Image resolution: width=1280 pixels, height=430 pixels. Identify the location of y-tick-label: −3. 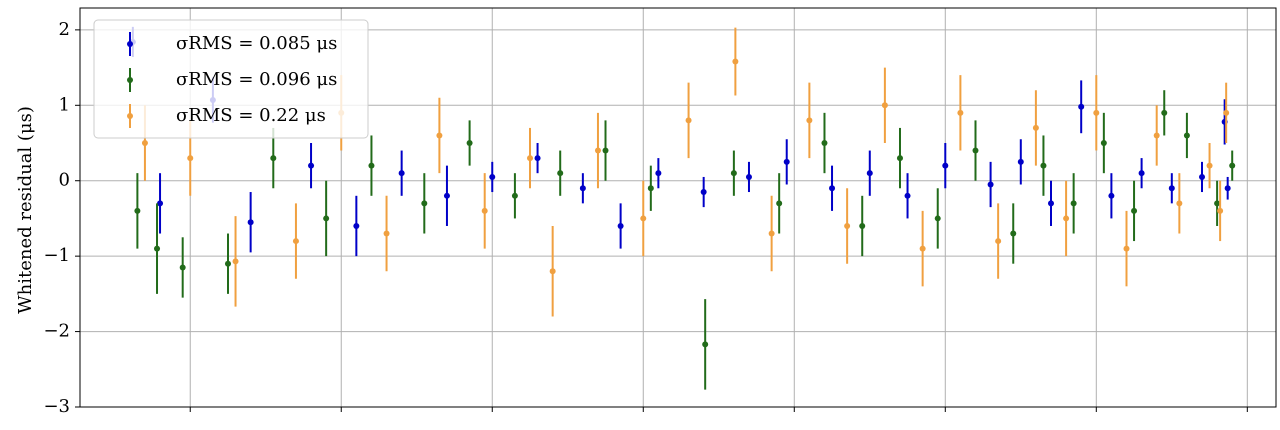
(56, 406).